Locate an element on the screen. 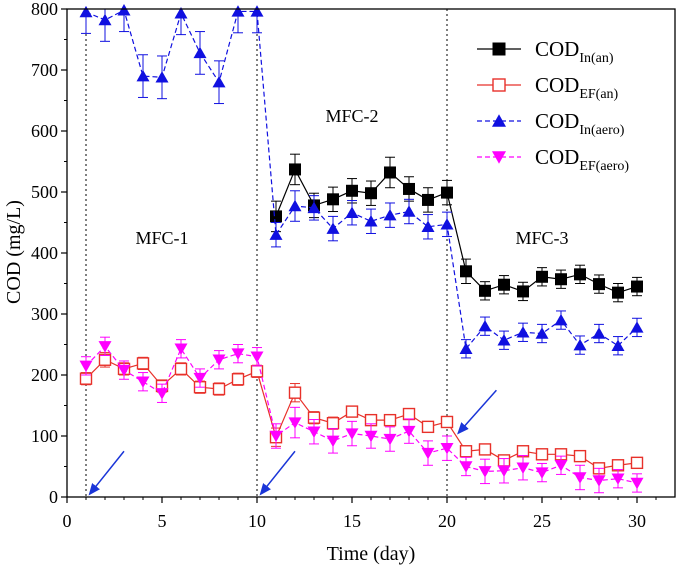 The width and height of the screenshot is (685, 569). legend-subscript: EF(an) is located at coordinates (598, 94).